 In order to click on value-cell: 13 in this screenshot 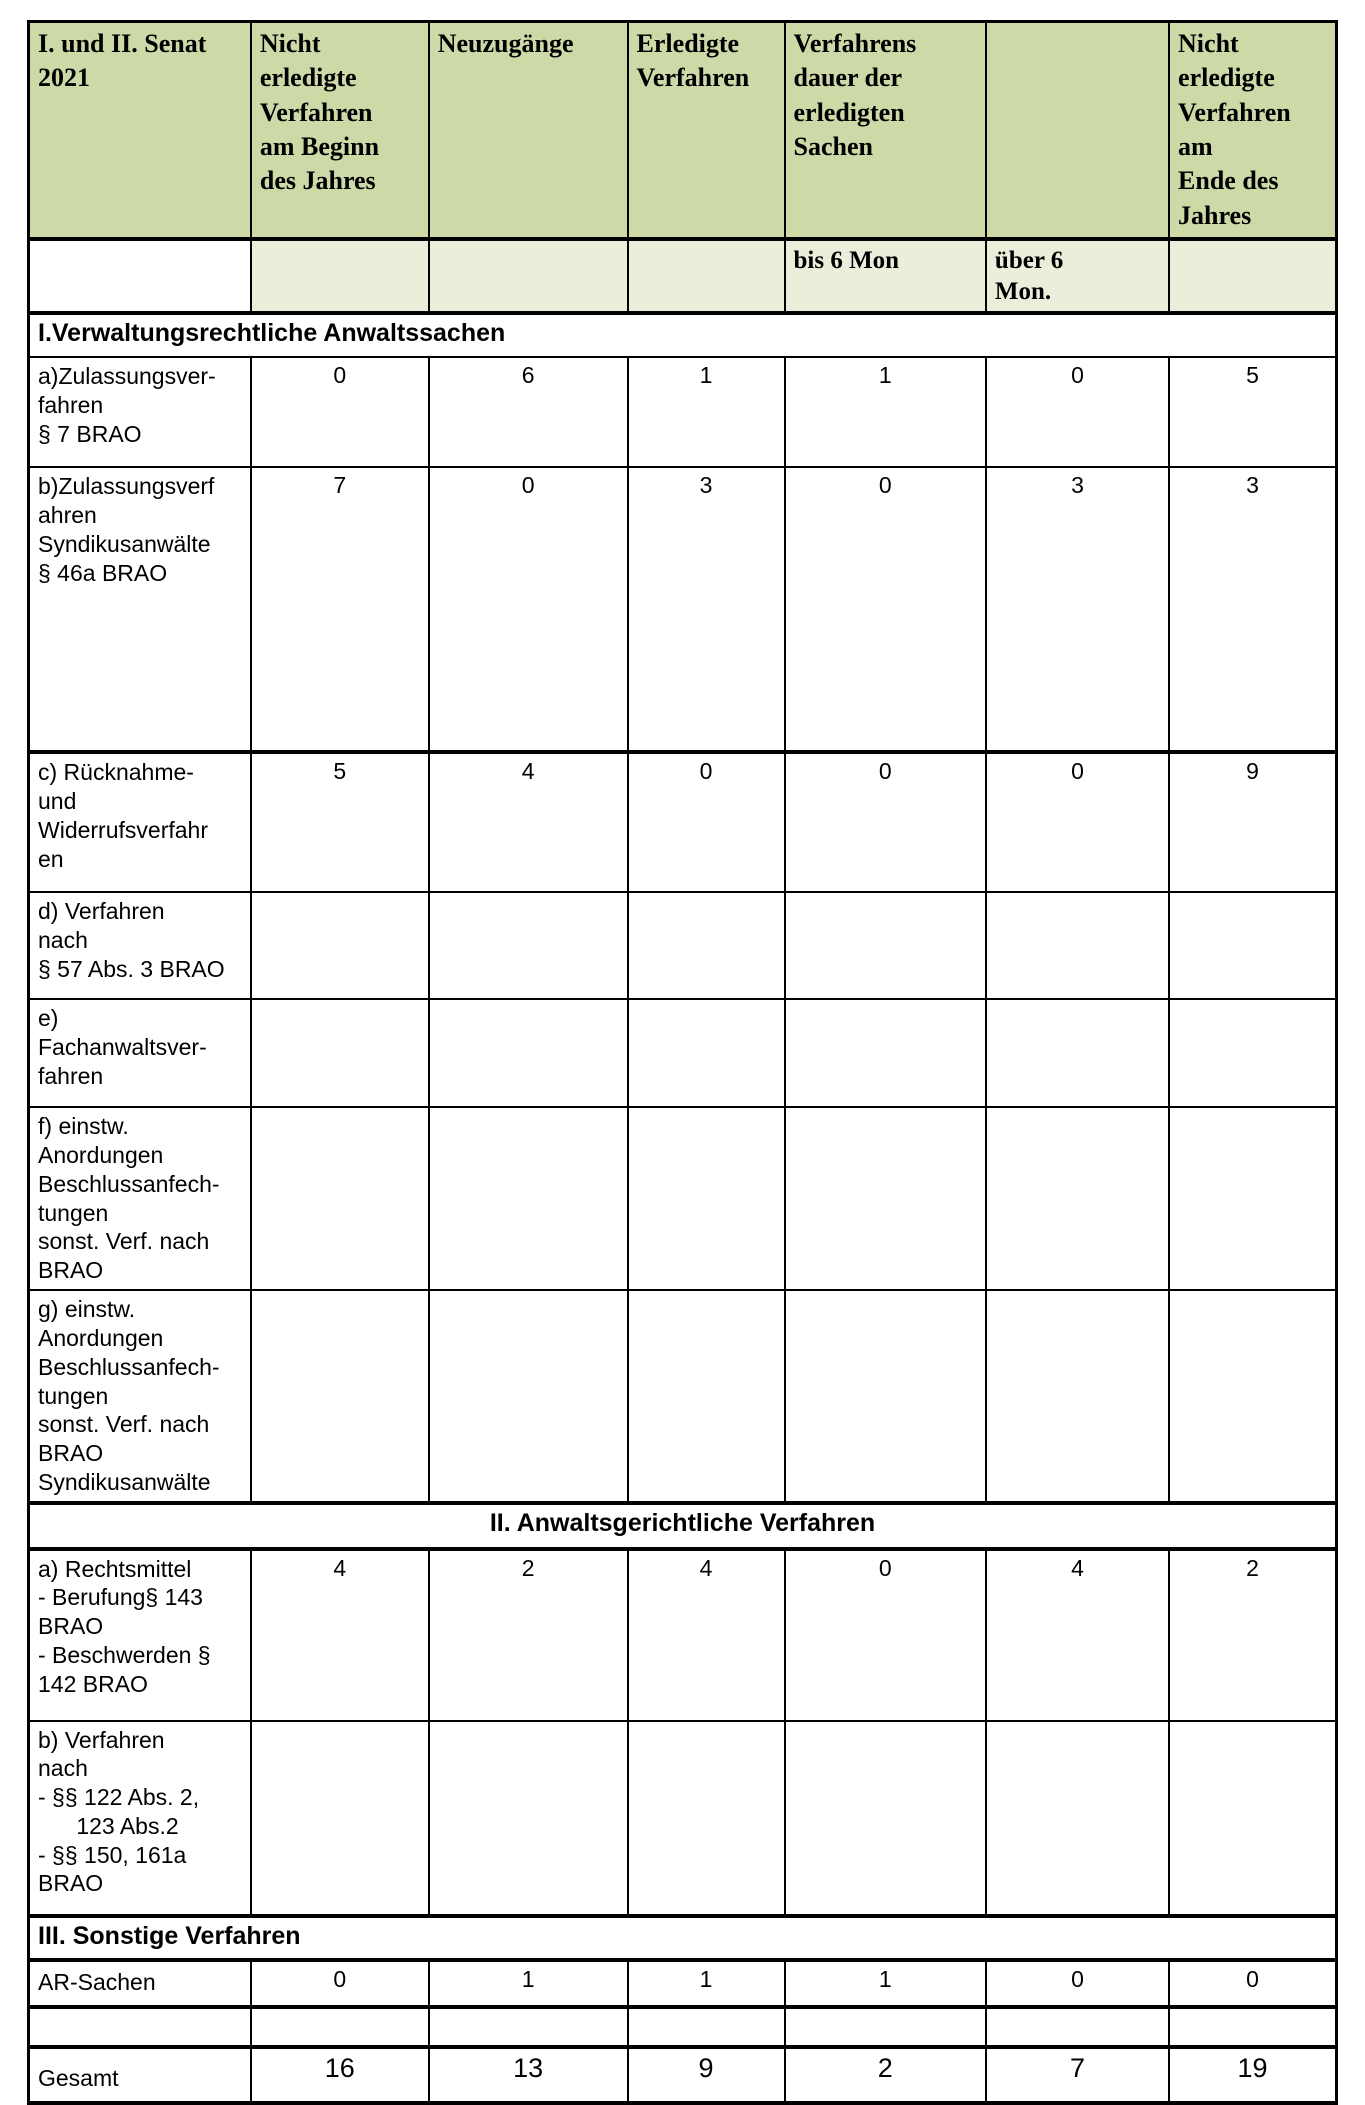, I will do `click(528, 2075)`.